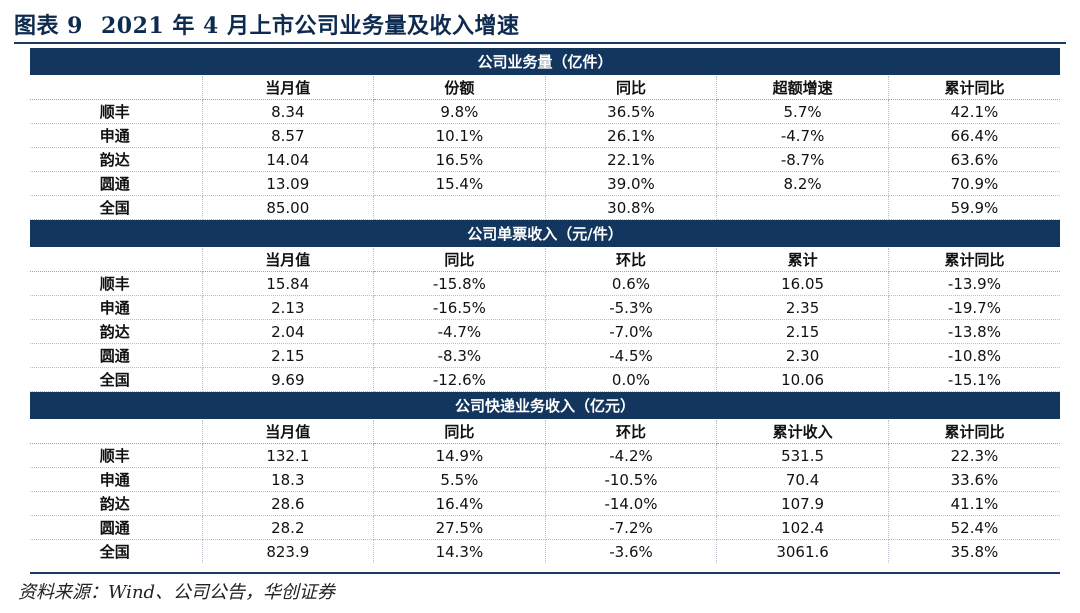 This screenshot has width=1080, height=613. What do you see at coordinates (974, 527) in the screenshot?
I see `table-cell: 52.4%` at bounding box center [974, 527].